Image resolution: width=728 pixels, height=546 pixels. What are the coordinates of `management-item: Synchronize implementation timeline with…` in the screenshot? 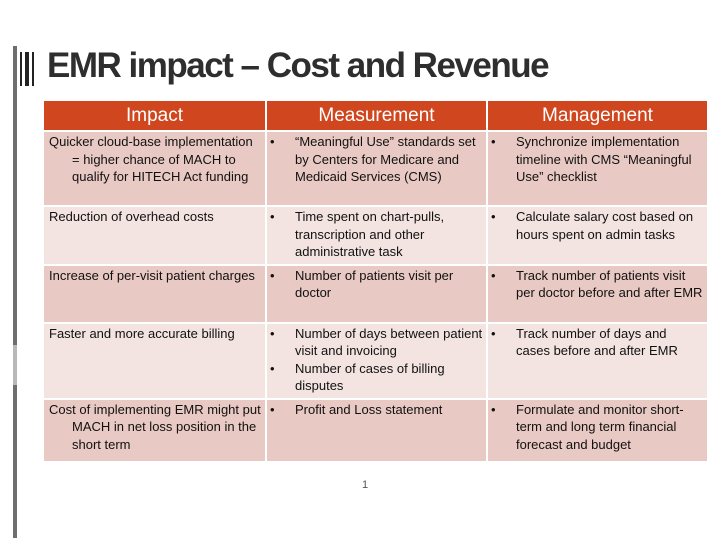 It's located at (597, 159).